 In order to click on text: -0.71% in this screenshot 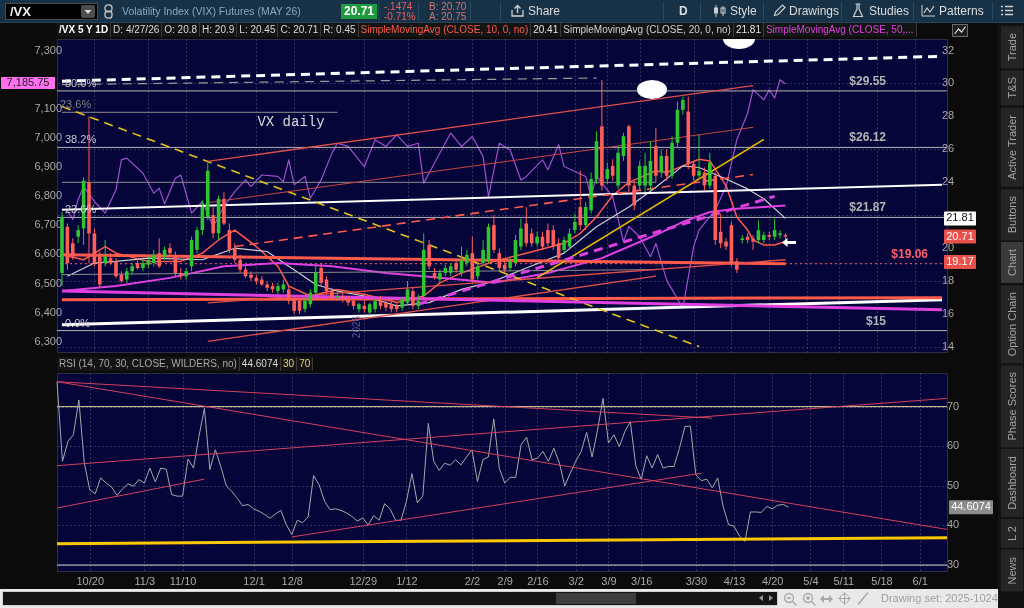, I will do `click(400, 16)`.